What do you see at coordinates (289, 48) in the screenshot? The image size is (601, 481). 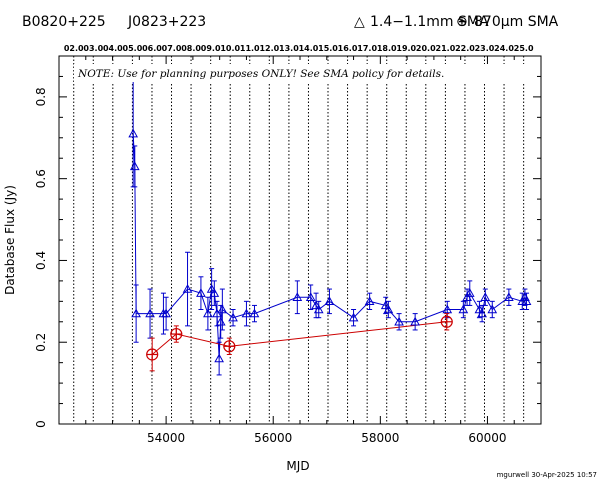 I see `top-year-label: 13.0` at bounding box center [289, 48].